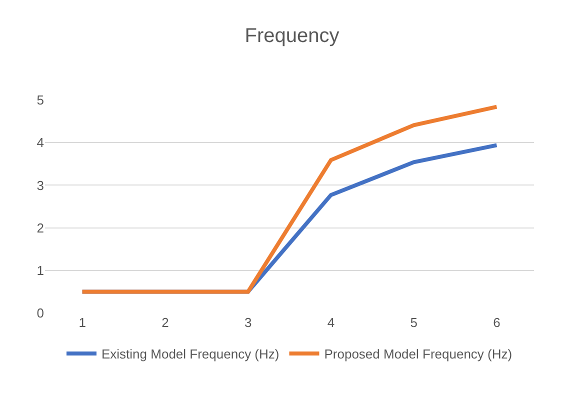 The width and height of the screenshot is (584, 401). What do you see at coordinates (165, 322) in the screenshot?
I see `x-tick-label: 2` at bounding box center [165, 322].